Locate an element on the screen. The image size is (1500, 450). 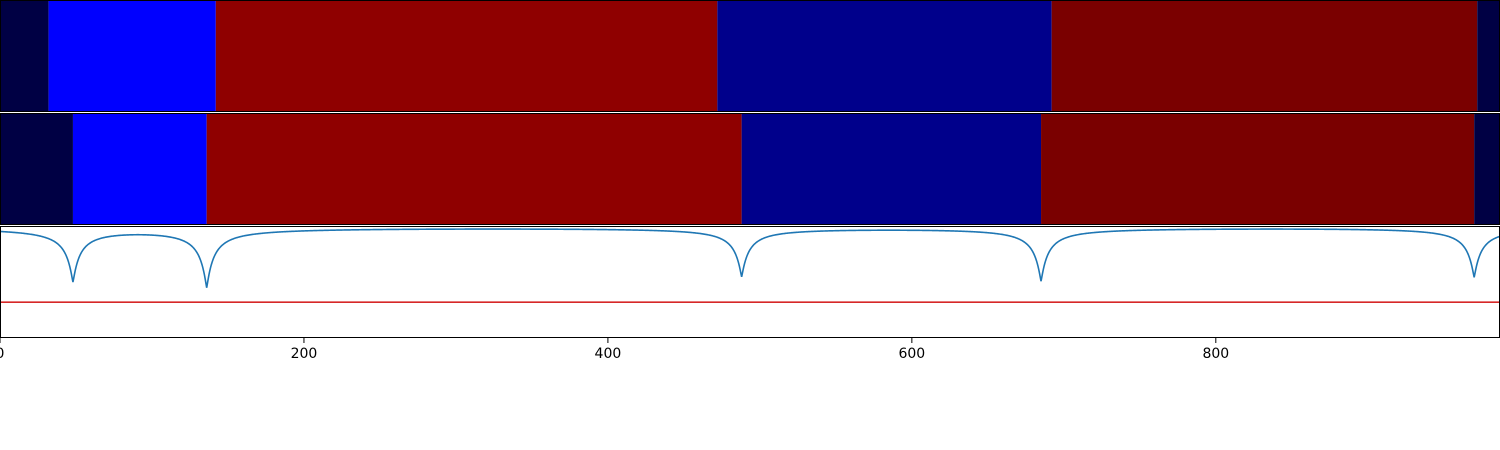
x-axis: 0 200 400 600 800 is located at coordinates (614, 350).